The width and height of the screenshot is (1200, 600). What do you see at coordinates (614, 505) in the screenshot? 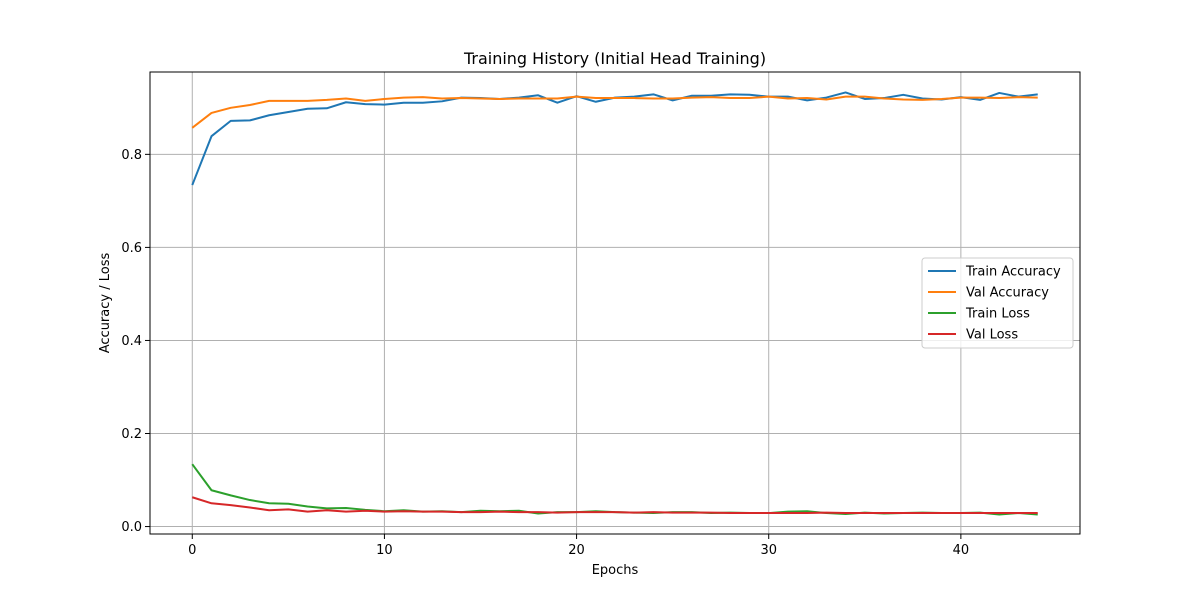
I see `series-line-val-loss` at bounding box center [614, 505].